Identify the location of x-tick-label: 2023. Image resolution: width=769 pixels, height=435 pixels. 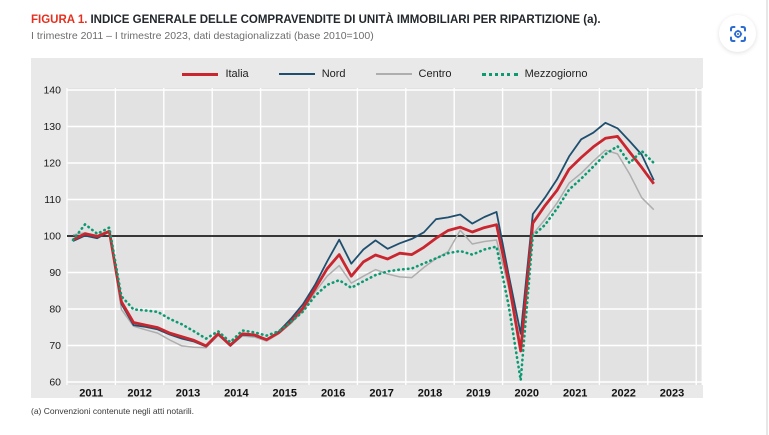
(672, 393).